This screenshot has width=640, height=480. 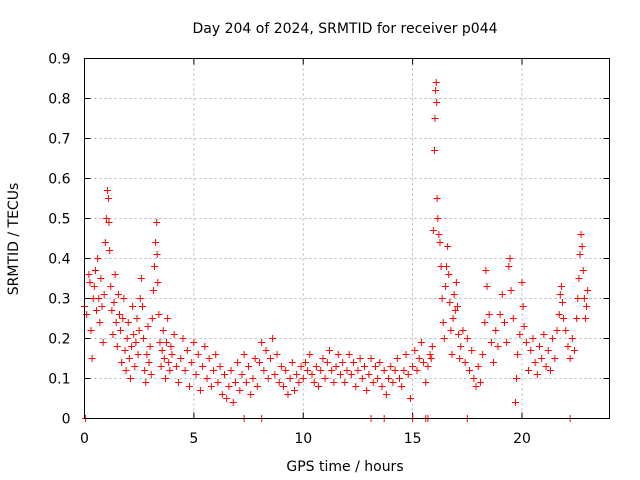 What do you see at coordinates (59, 100) in the screenshot?
I see `y-tick-label: 0.8` at bounding box center [59, 100].